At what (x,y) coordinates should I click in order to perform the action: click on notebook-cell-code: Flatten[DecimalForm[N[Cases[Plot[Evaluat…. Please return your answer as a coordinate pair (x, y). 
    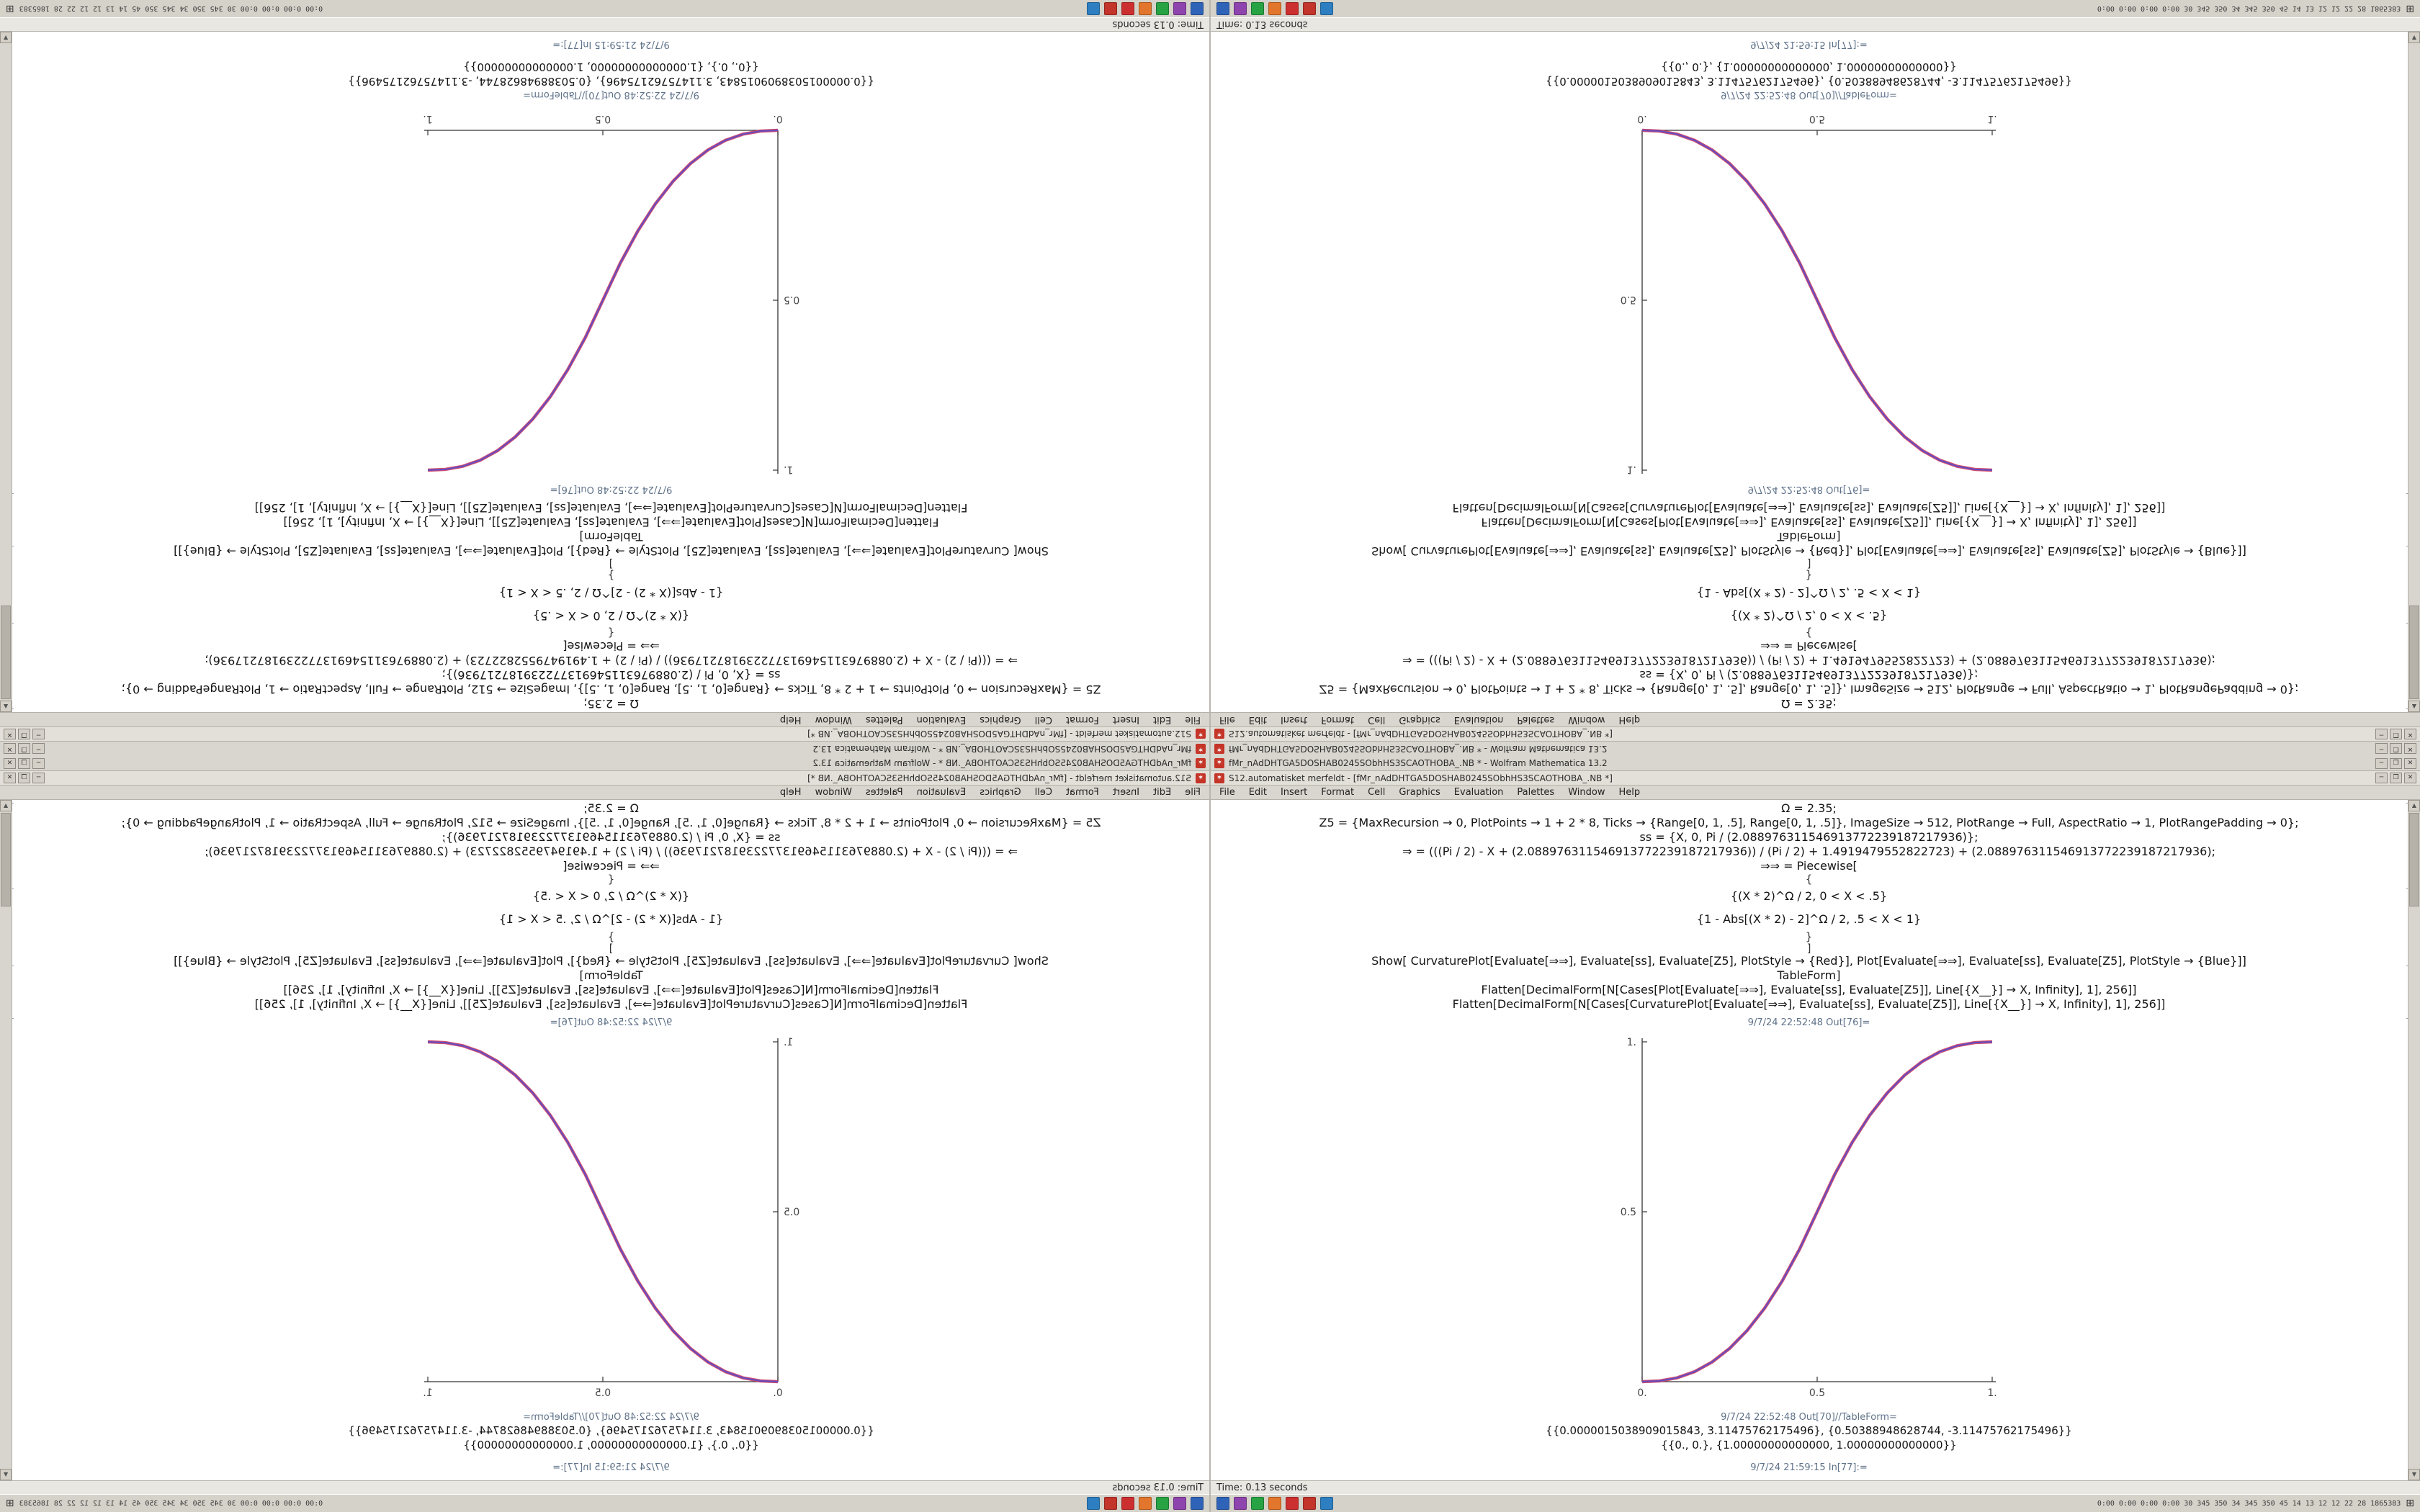
    Looking at the image, I should click on (1809, 989).